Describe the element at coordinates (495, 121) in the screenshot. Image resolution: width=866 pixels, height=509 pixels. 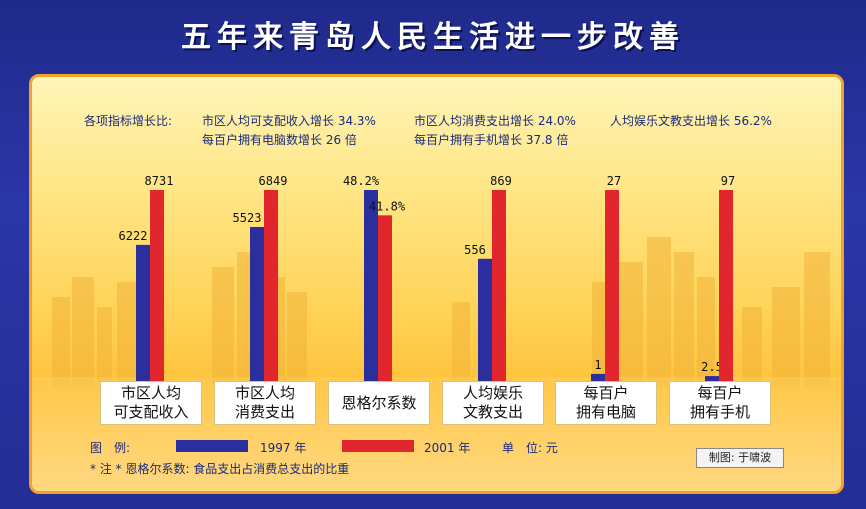
I see `summary-item: 市区人均消费支出增长 24.0%` at that location.